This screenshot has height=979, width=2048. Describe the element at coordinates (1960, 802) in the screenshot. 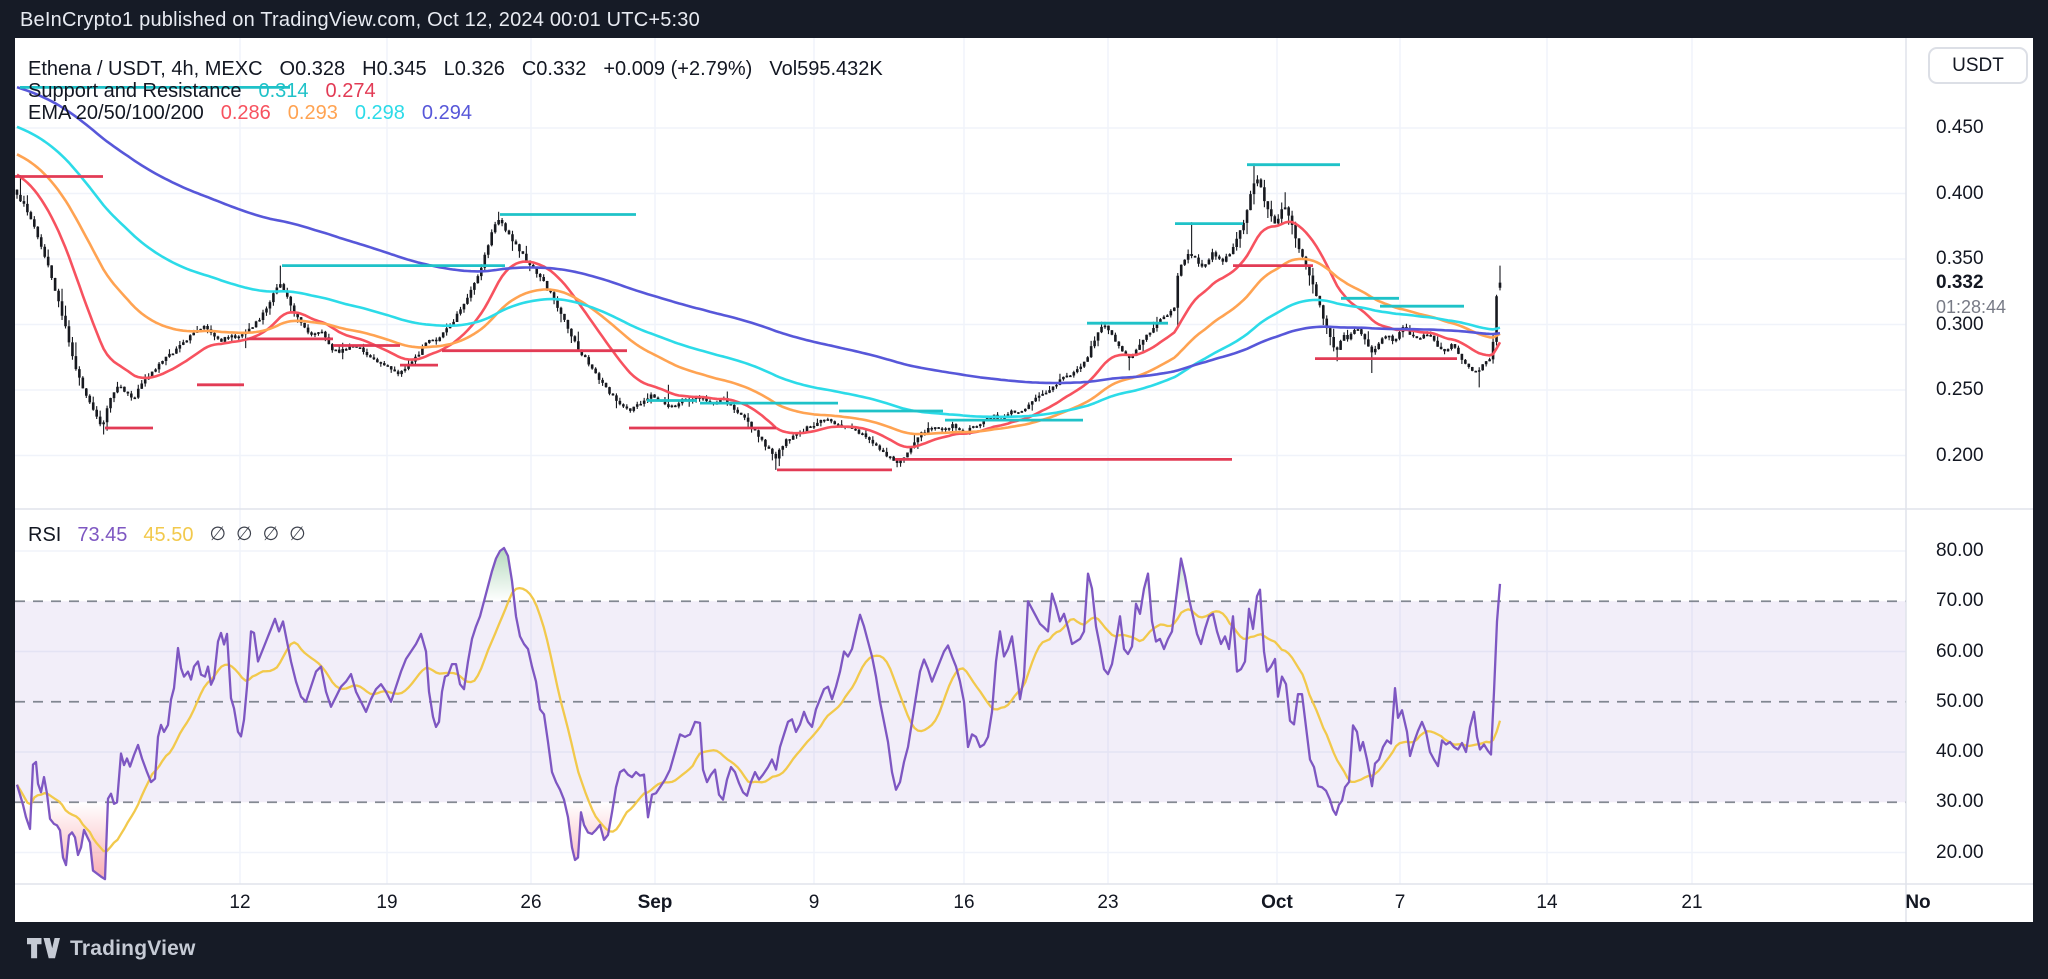

I see `rsi-tick-label: 30.00` at that location.